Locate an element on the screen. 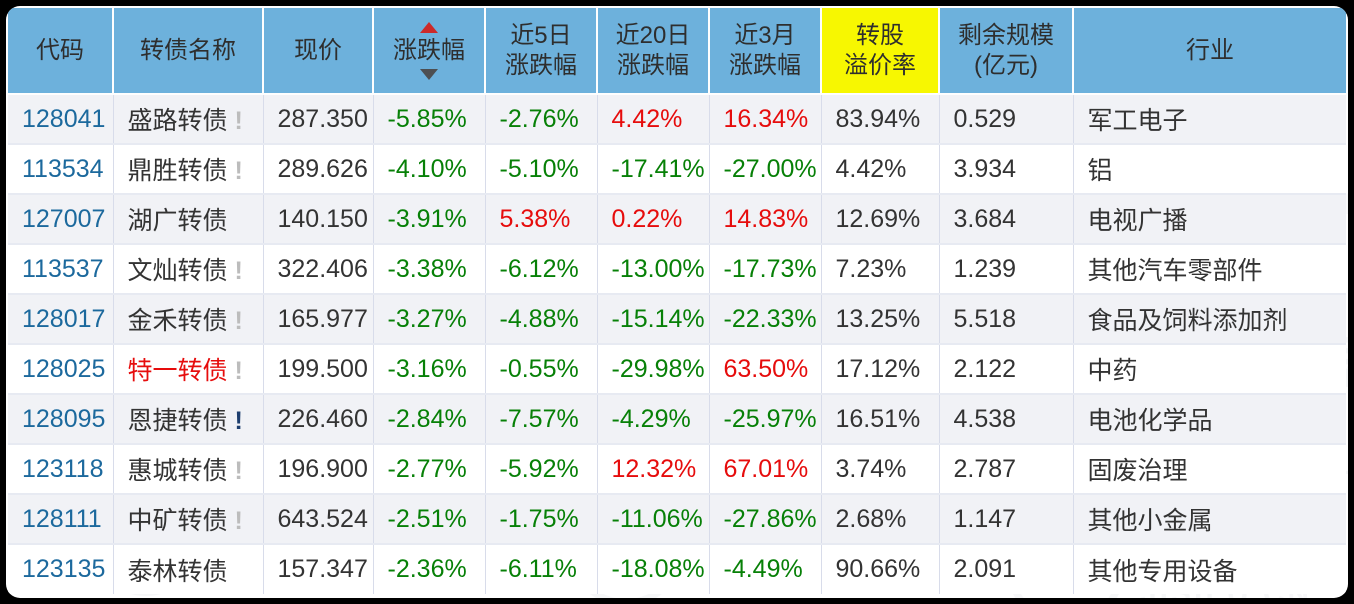 The image size is (1354, 604). chg3m-cell: -22.33% is located at coordinates (765, 318).